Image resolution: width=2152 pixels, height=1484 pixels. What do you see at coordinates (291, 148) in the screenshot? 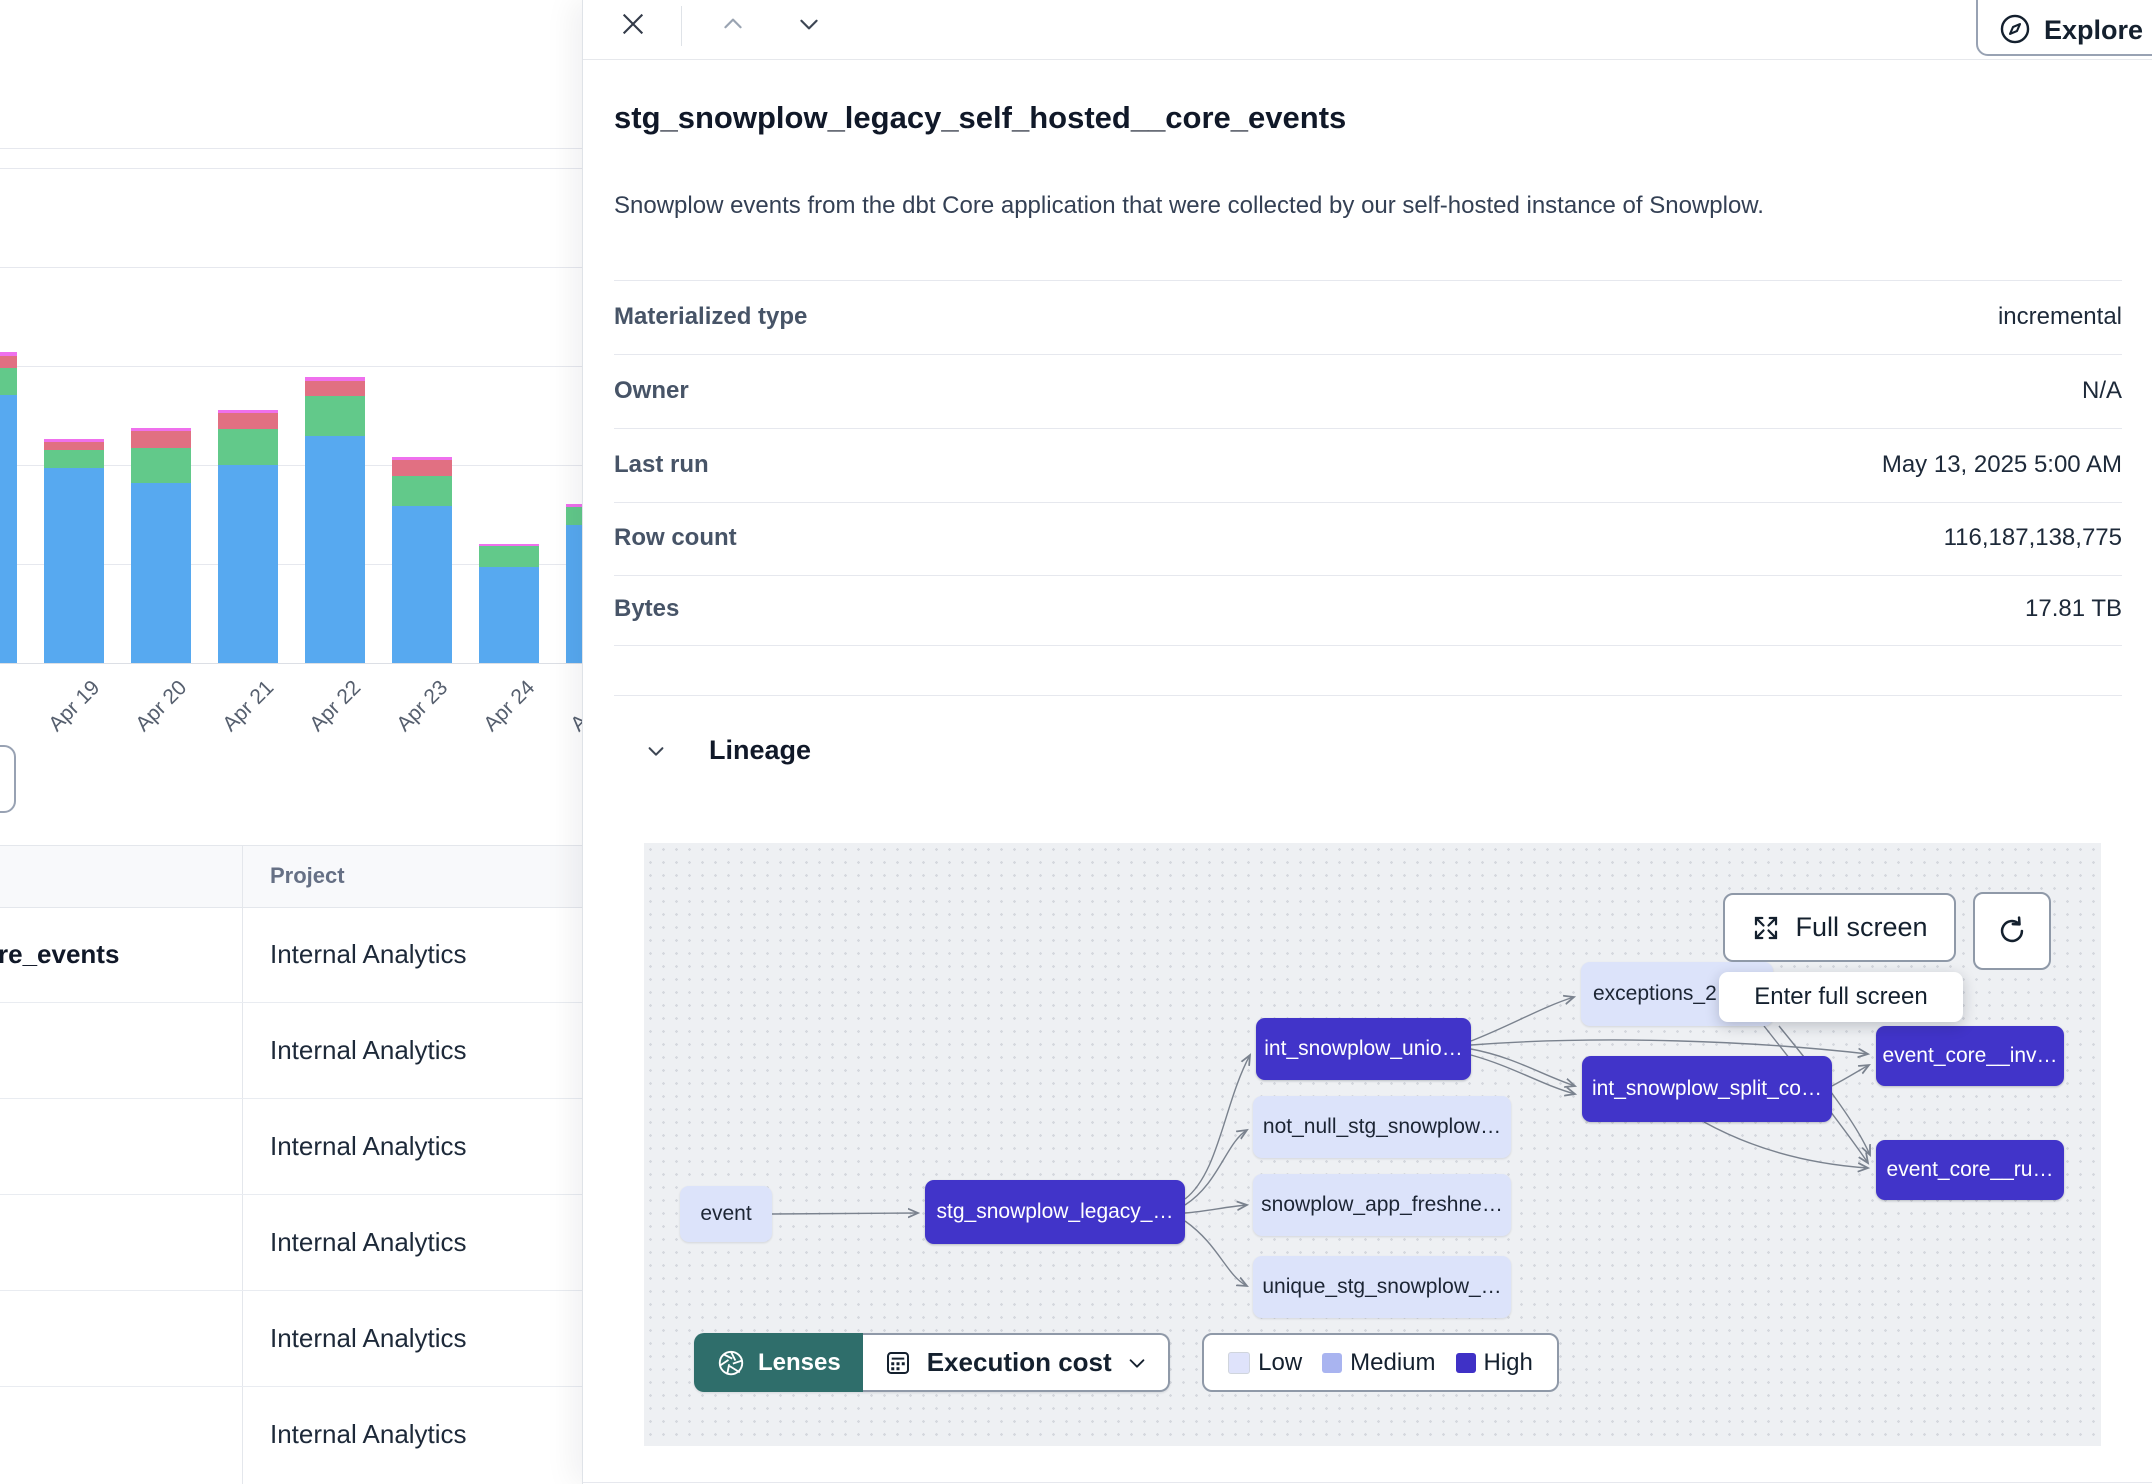
I see `chart-divider` at bounding box center [291, 148].